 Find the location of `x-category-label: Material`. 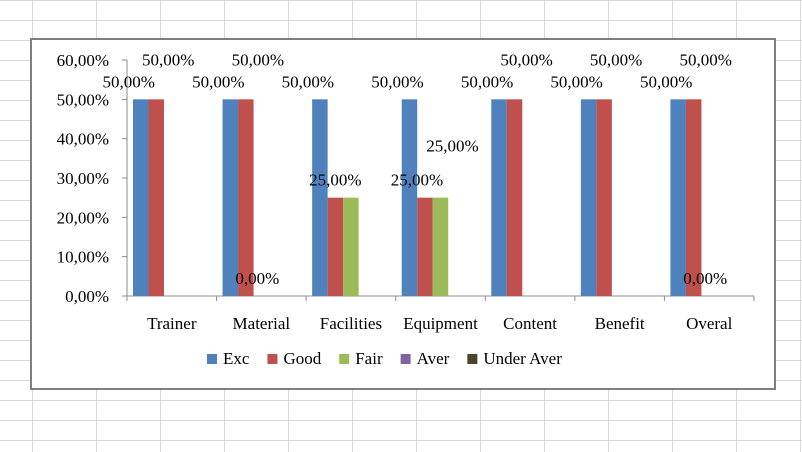

x-category-label: Material is located at coordinates (262, 323).